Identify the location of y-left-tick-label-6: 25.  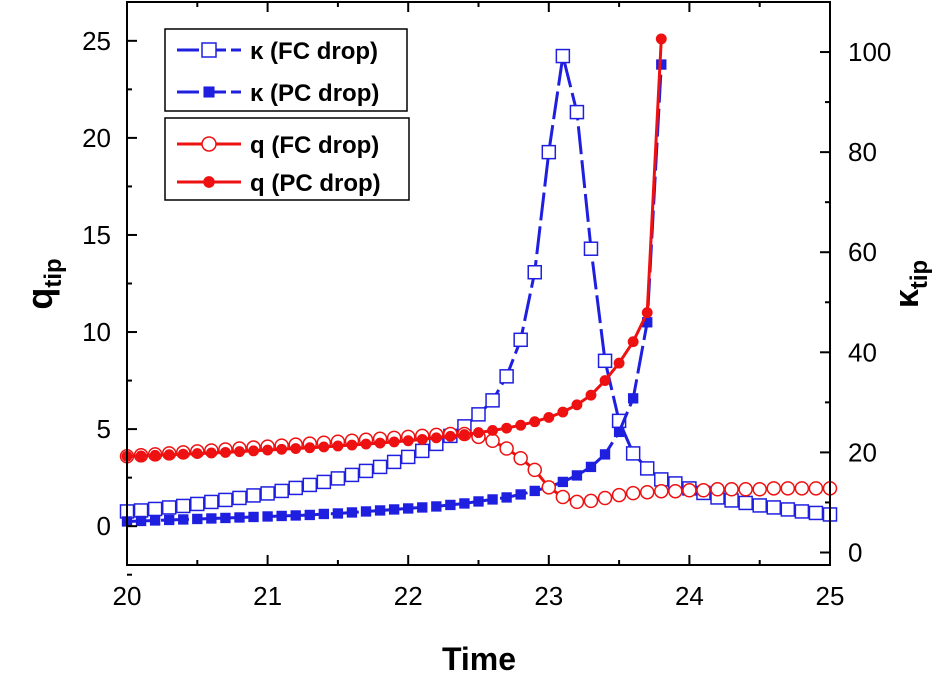
(96, 41).